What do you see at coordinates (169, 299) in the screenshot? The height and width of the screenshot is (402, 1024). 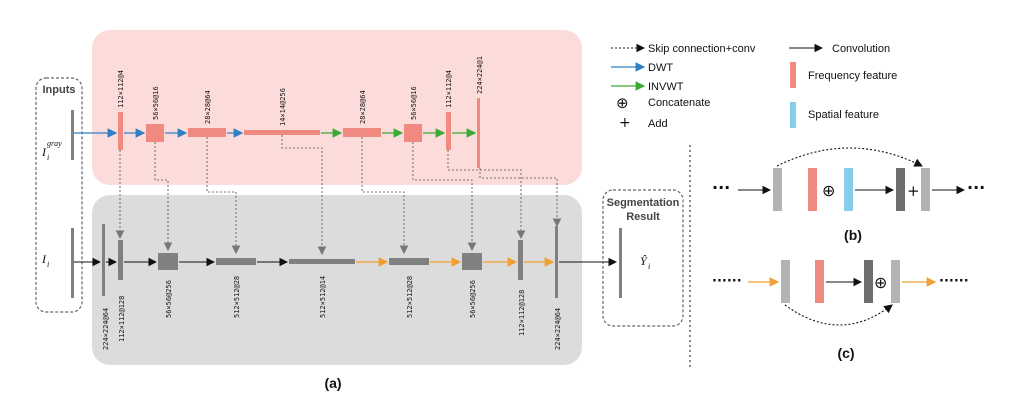 I see `bottom-dim-3: 56×56@256` at bounding box center [169, 299].